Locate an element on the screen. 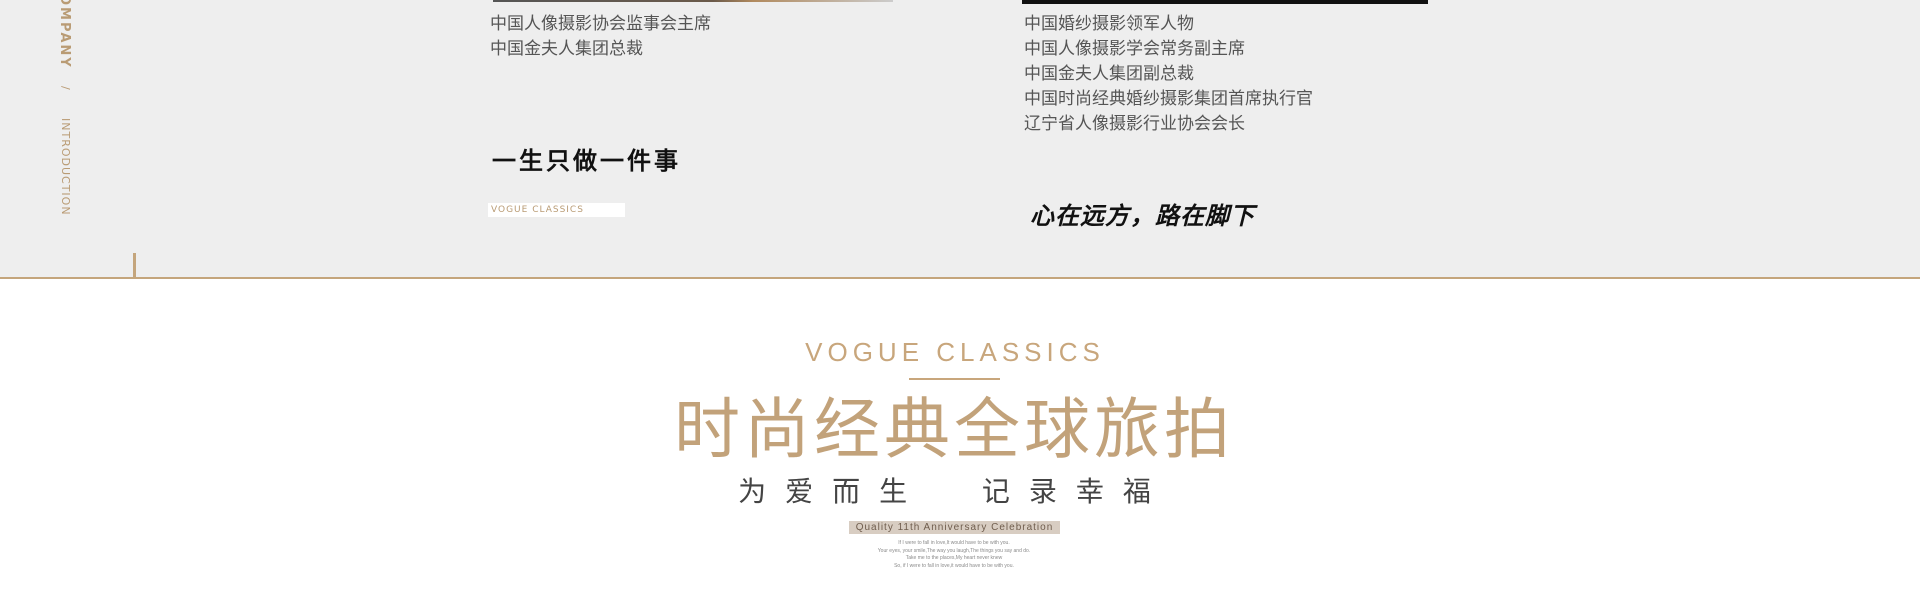  left-portrait-image is located at coordinates (693, 1).